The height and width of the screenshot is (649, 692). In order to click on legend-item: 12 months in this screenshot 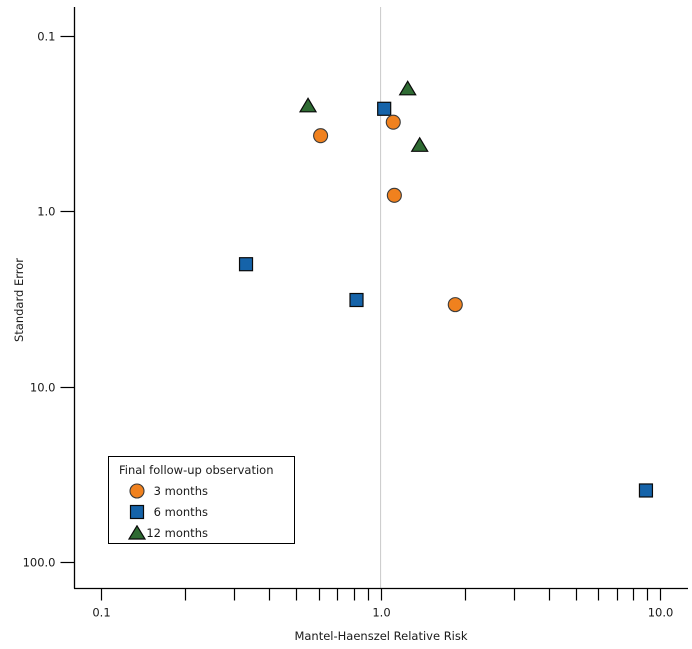, I will do `click(201, 532)`.